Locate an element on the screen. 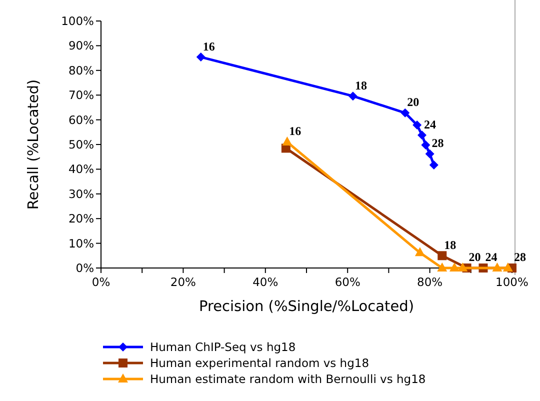 This screenshot has width=540, height=401. y-tick-label: 20% is located at coordinates (81, 219).